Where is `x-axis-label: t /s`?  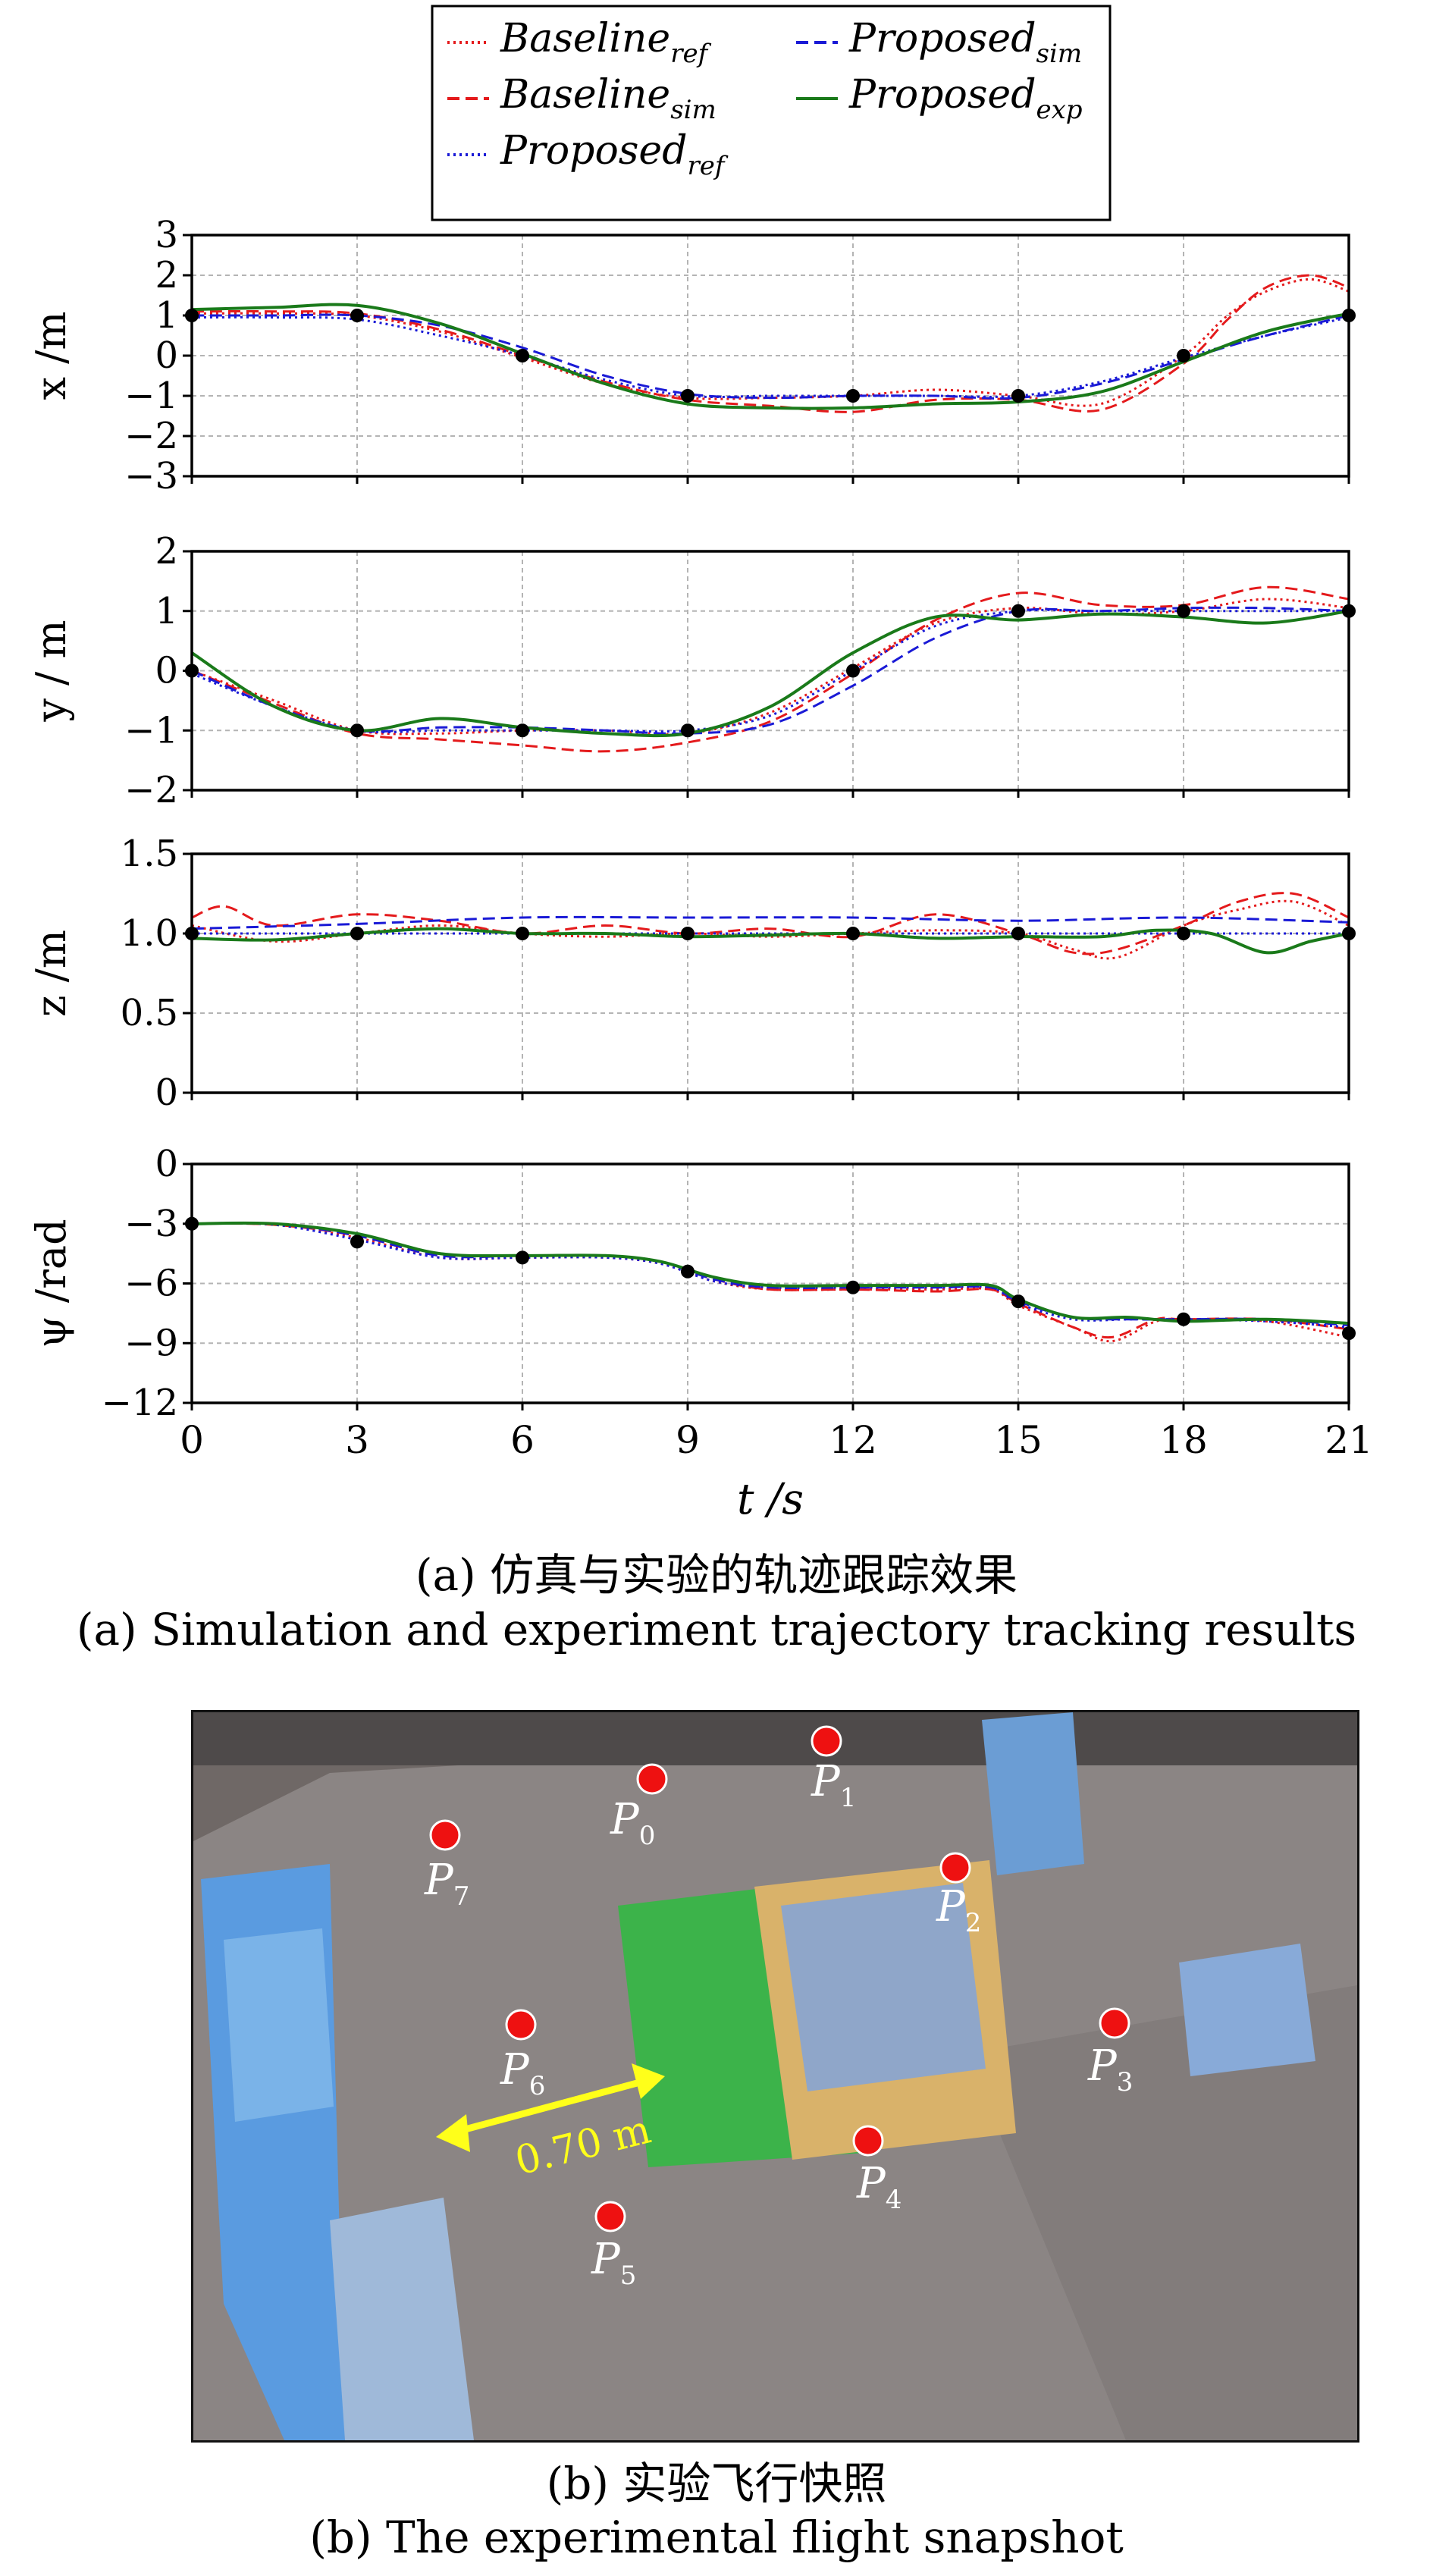 x-axis-label: t /s is located at coordinates (770, 1499).